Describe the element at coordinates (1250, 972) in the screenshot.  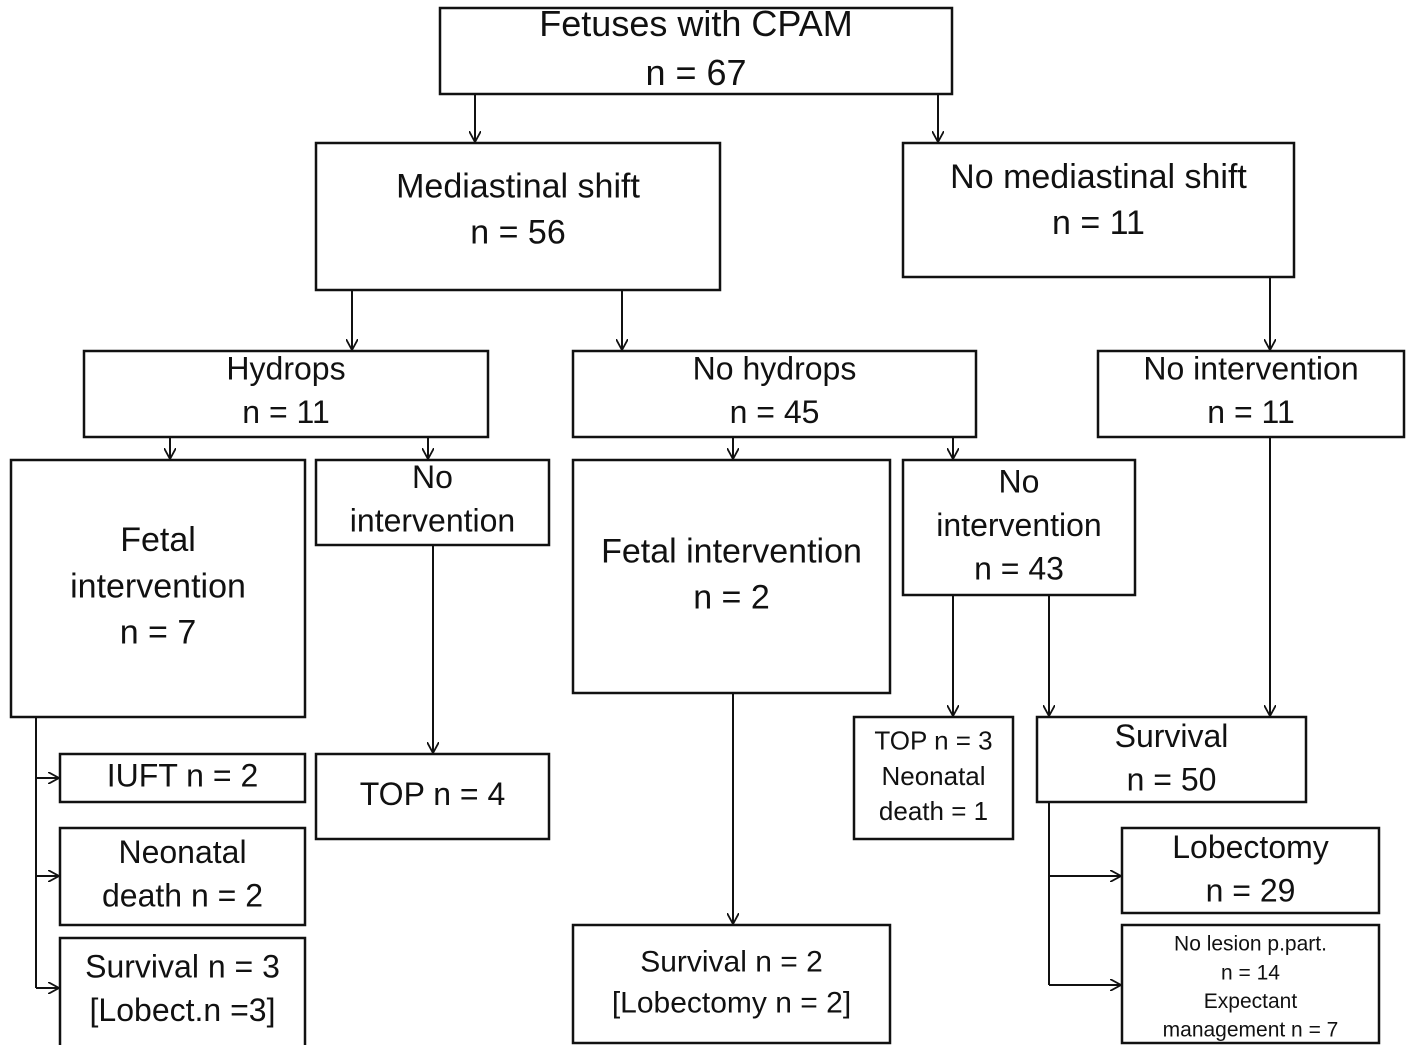
I see `node-label: n = 14` at that location.